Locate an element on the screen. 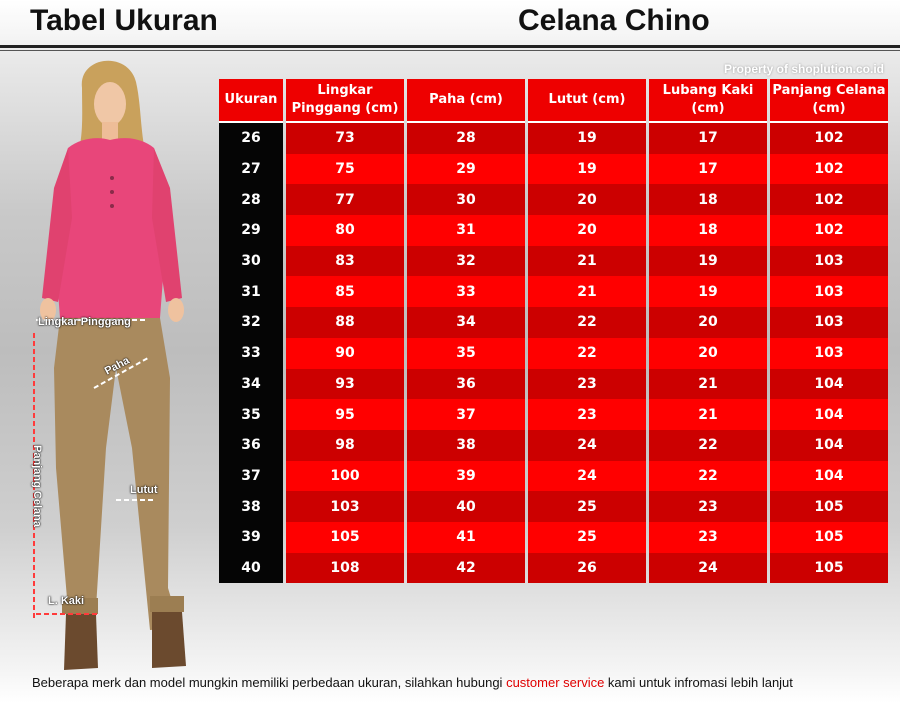 This screenshot has height=703, width=900. cell-size: 26 is located at coordinates (251, 138).